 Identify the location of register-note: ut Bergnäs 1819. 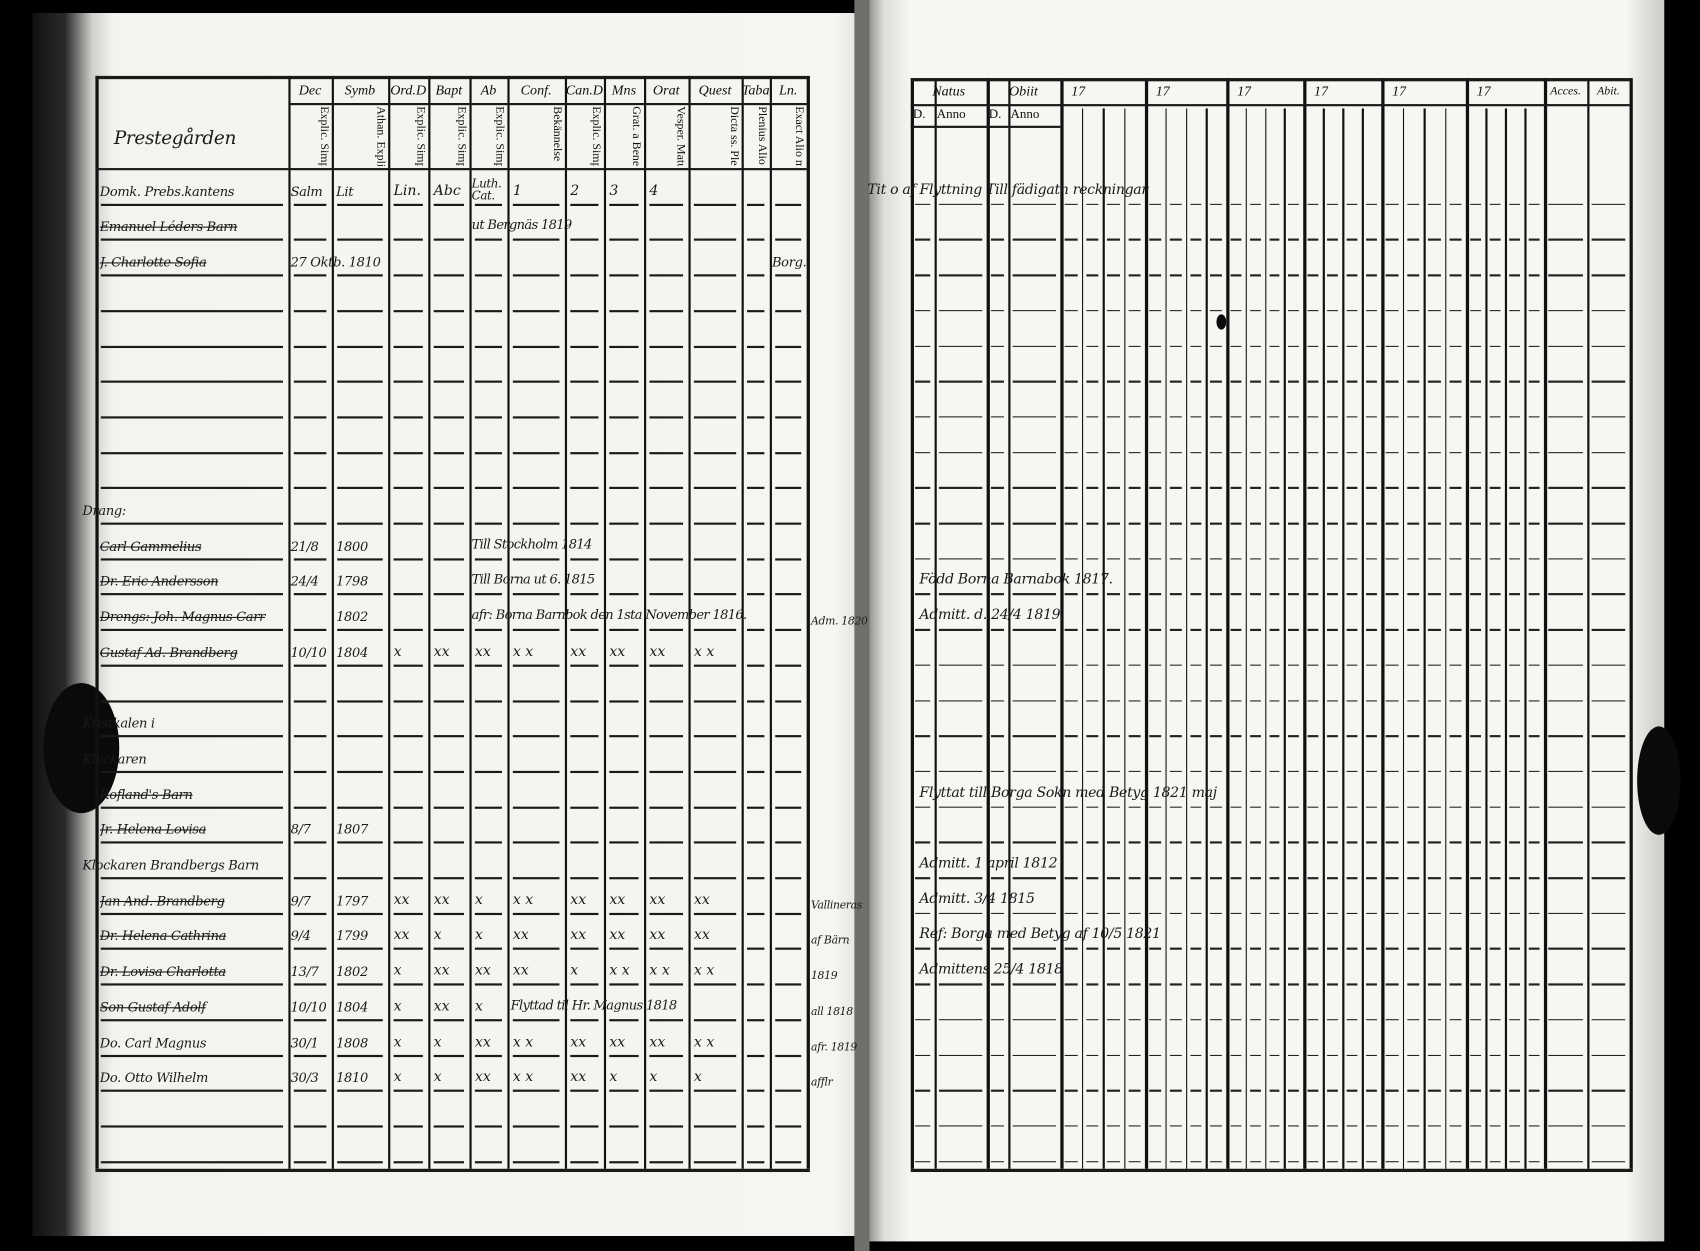
(522, 225).